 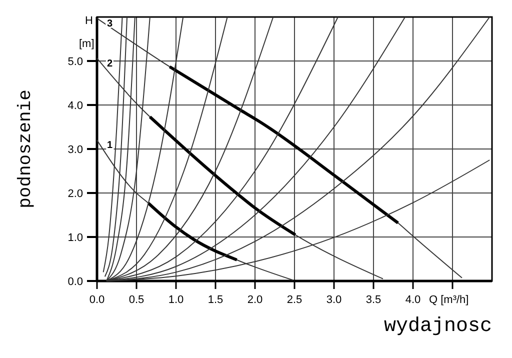 I want to click on x-tick-label: 0.0, so click(x=97, y=300).